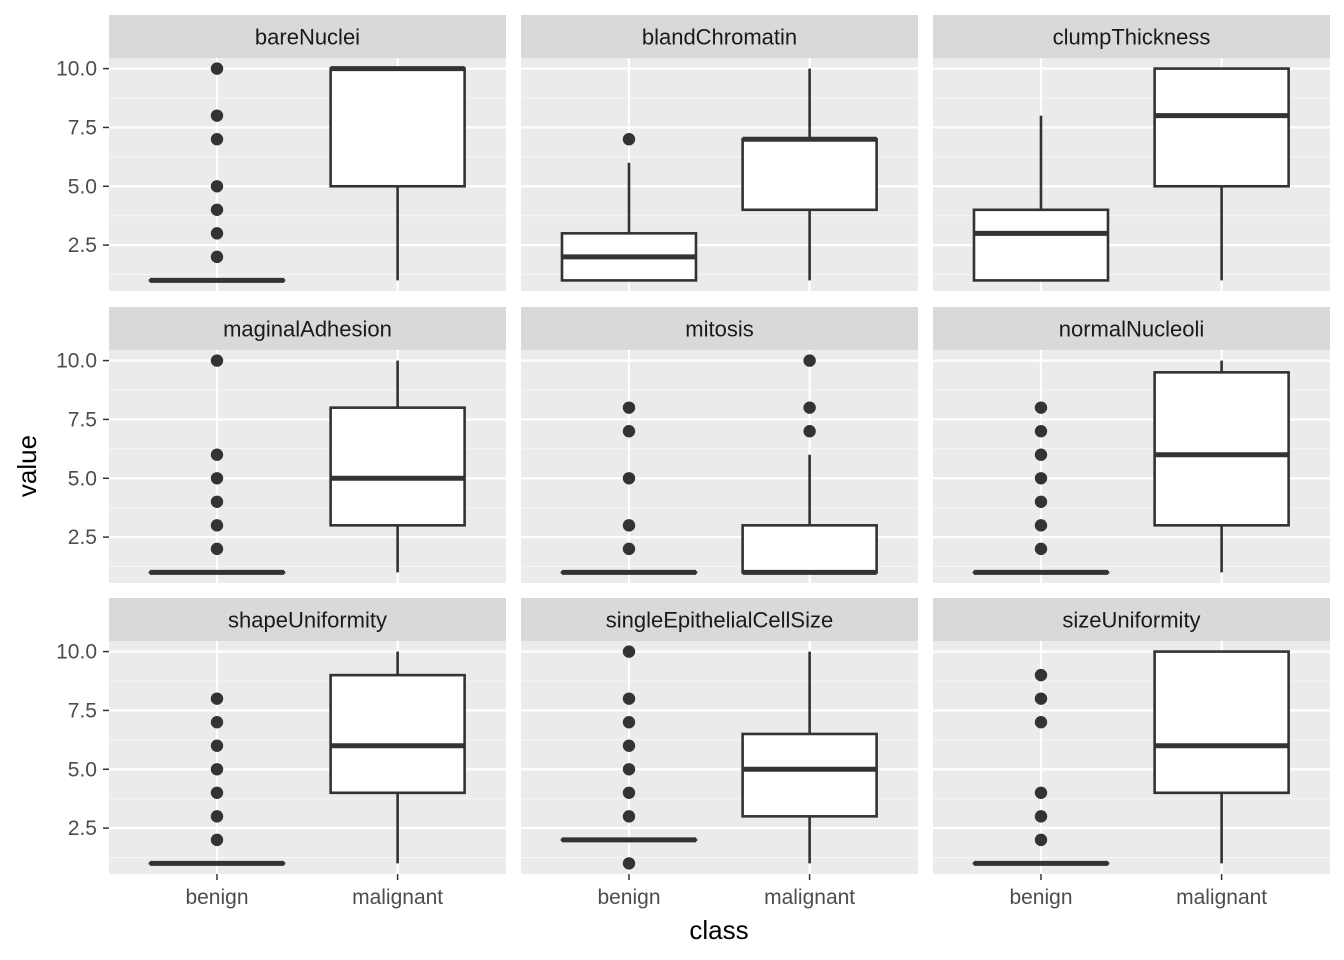  What do you see at coordinates (27, 466) in the screenshot?
I see `y-axis-title: value` at bounding box center [27, 466].